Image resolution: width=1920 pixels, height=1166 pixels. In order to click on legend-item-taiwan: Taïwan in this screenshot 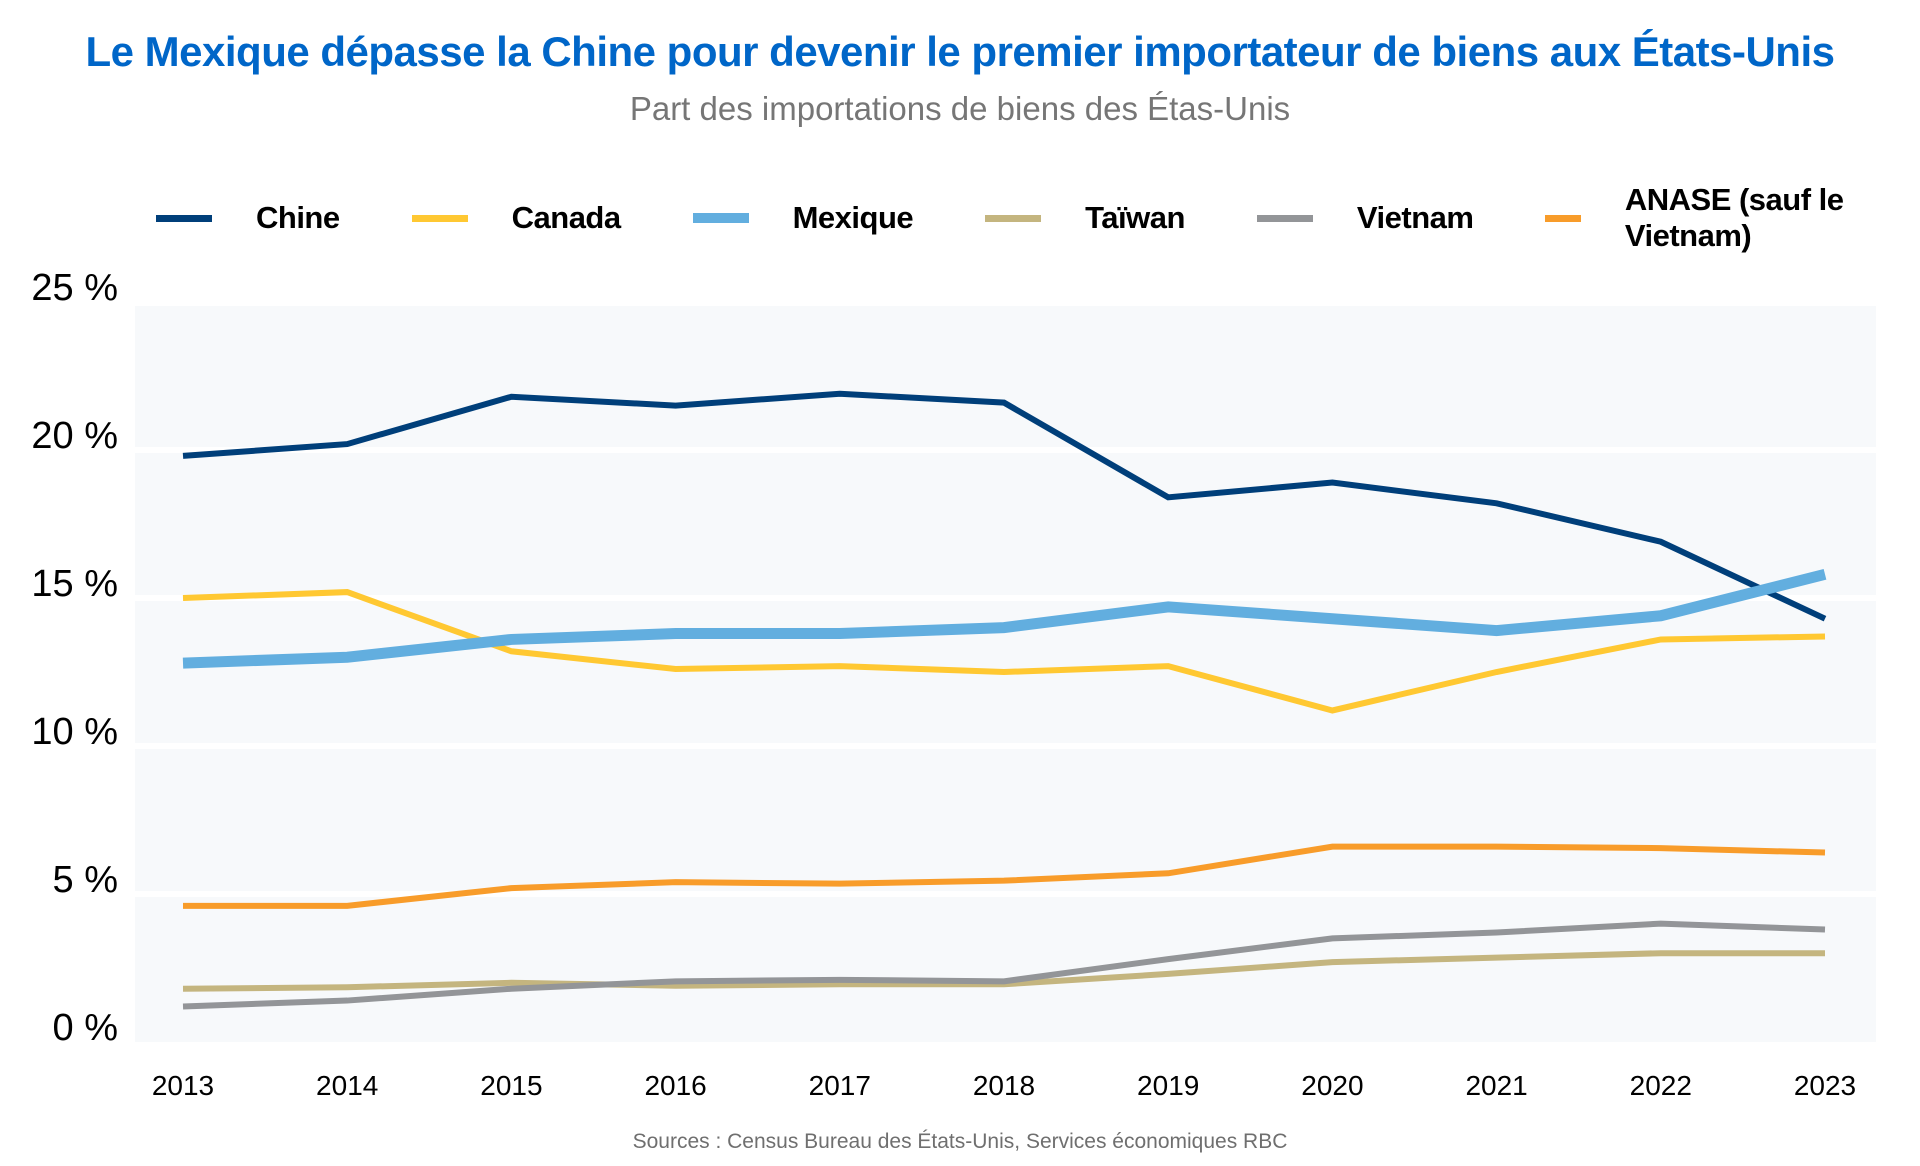, I will do `click(1085, 218)`.